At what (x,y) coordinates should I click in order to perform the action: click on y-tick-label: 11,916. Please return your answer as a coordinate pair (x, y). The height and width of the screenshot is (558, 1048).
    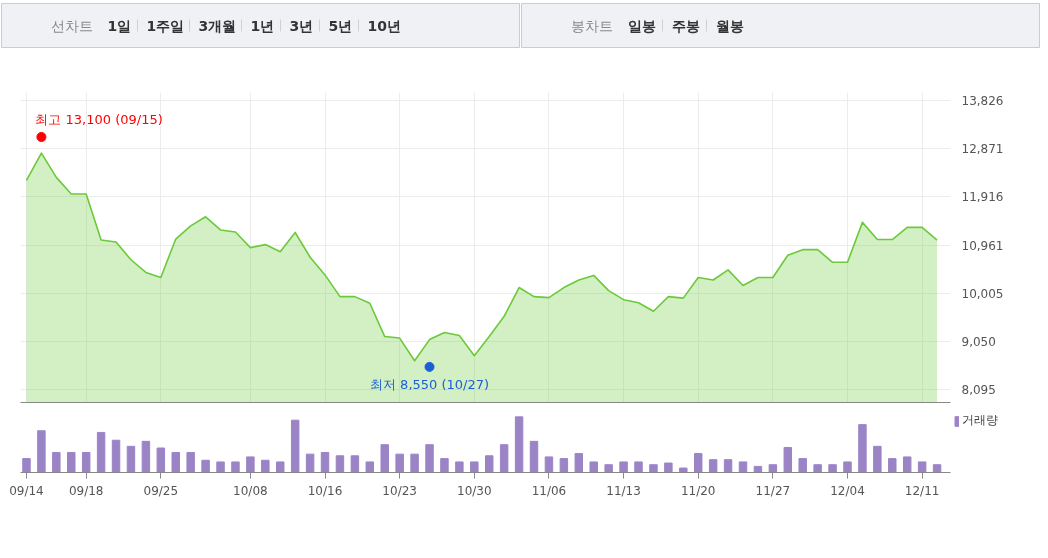
    Looking at the image, I should click on (982, 197).